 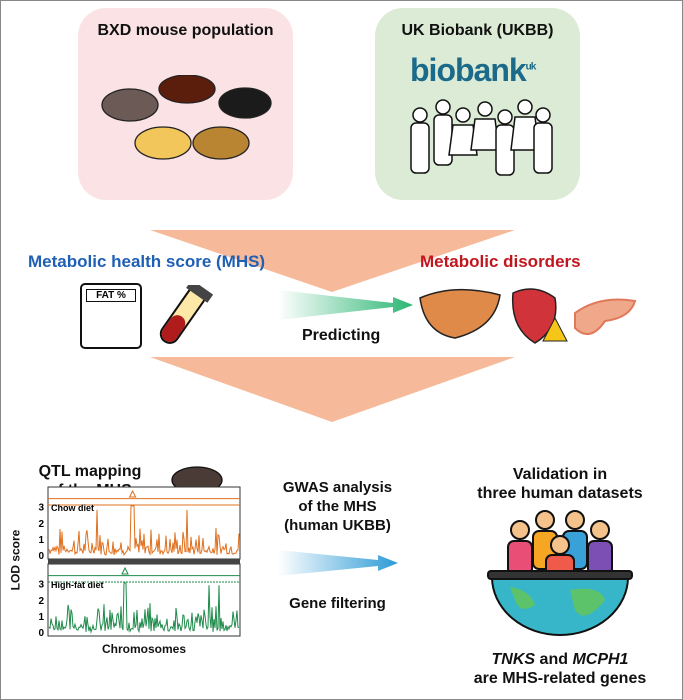 I want to click on qtl-plot: 0 1 2 3 Chow diet 0 1 2 3 High-fat diet, so click(x=139, y=562).